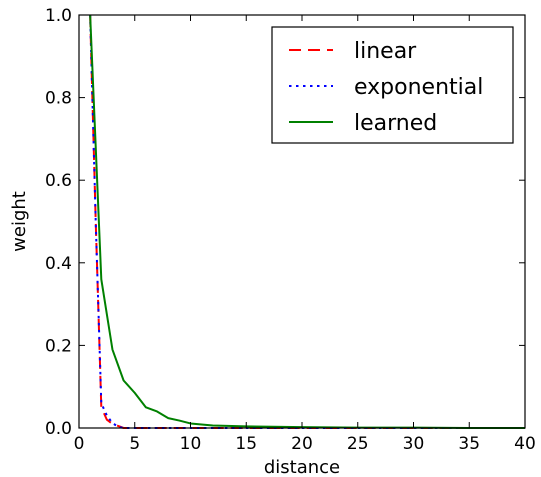 This screenshot has height=477, width=541. Describe the element at coordinates (395, 123) in the screenshot. I see `legend-label: learned` at that location.